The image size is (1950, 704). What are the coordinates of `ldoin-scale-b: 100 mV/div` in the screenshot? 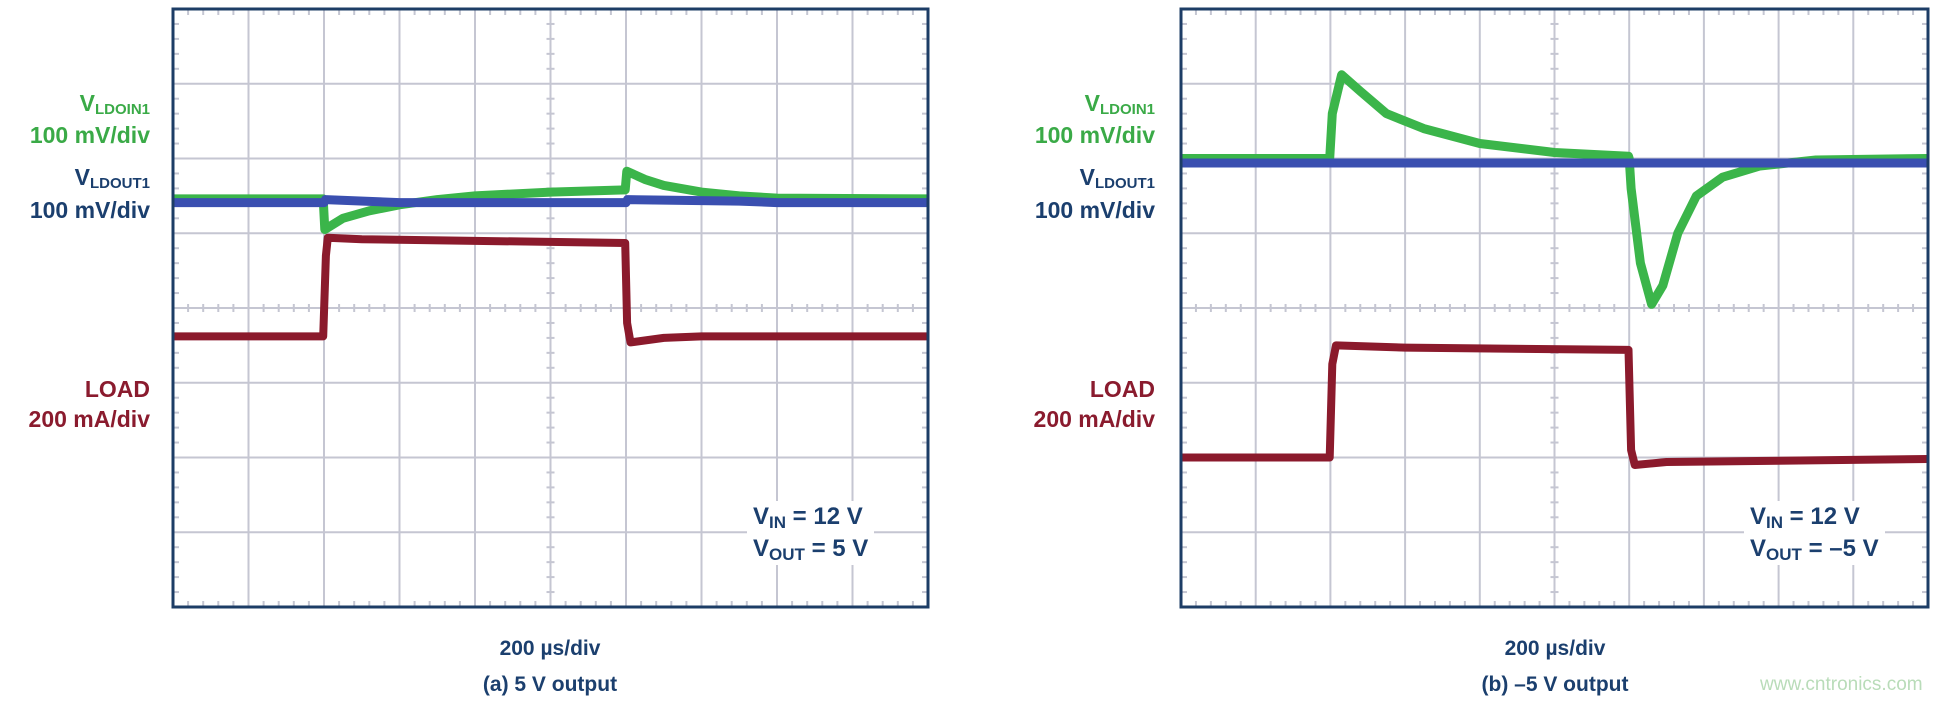 It's located at (1094, 135).